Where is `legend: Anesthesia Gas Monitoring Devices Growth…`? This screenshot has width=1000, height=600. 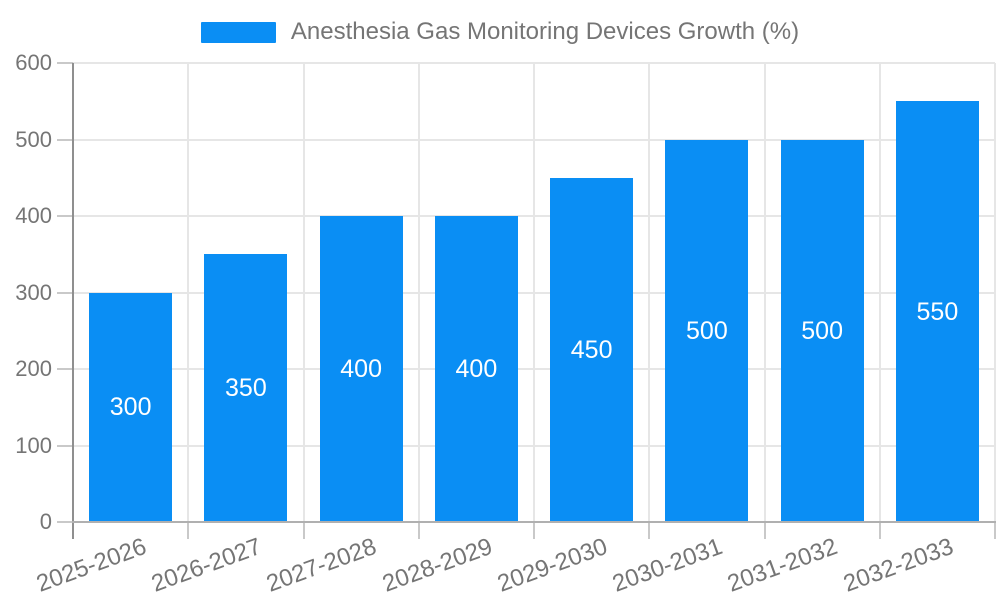 legend: Anesthesia Gas Monitoring Devices Growth… is located at coordinates (500, 32).